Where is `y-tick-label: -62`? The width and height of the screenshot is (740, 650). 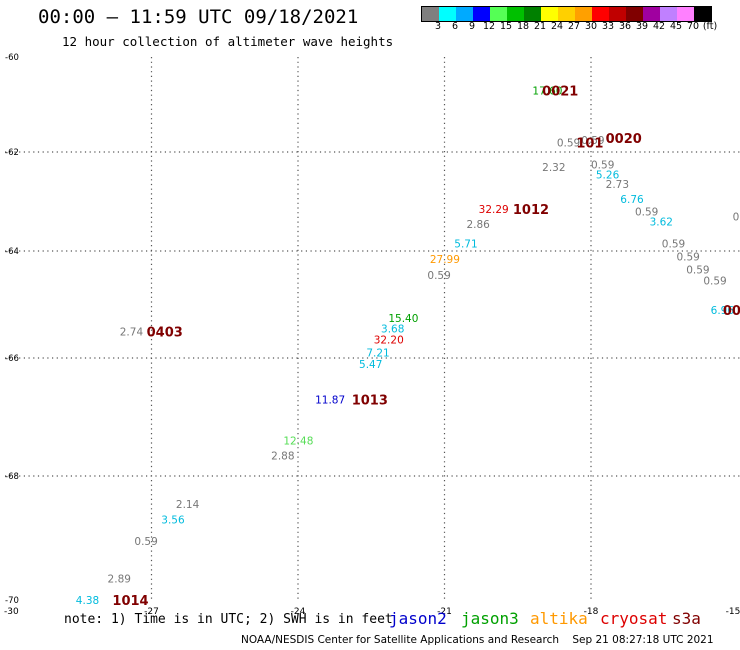 y-tick-label: -62 is located at coordinates (12, 153).